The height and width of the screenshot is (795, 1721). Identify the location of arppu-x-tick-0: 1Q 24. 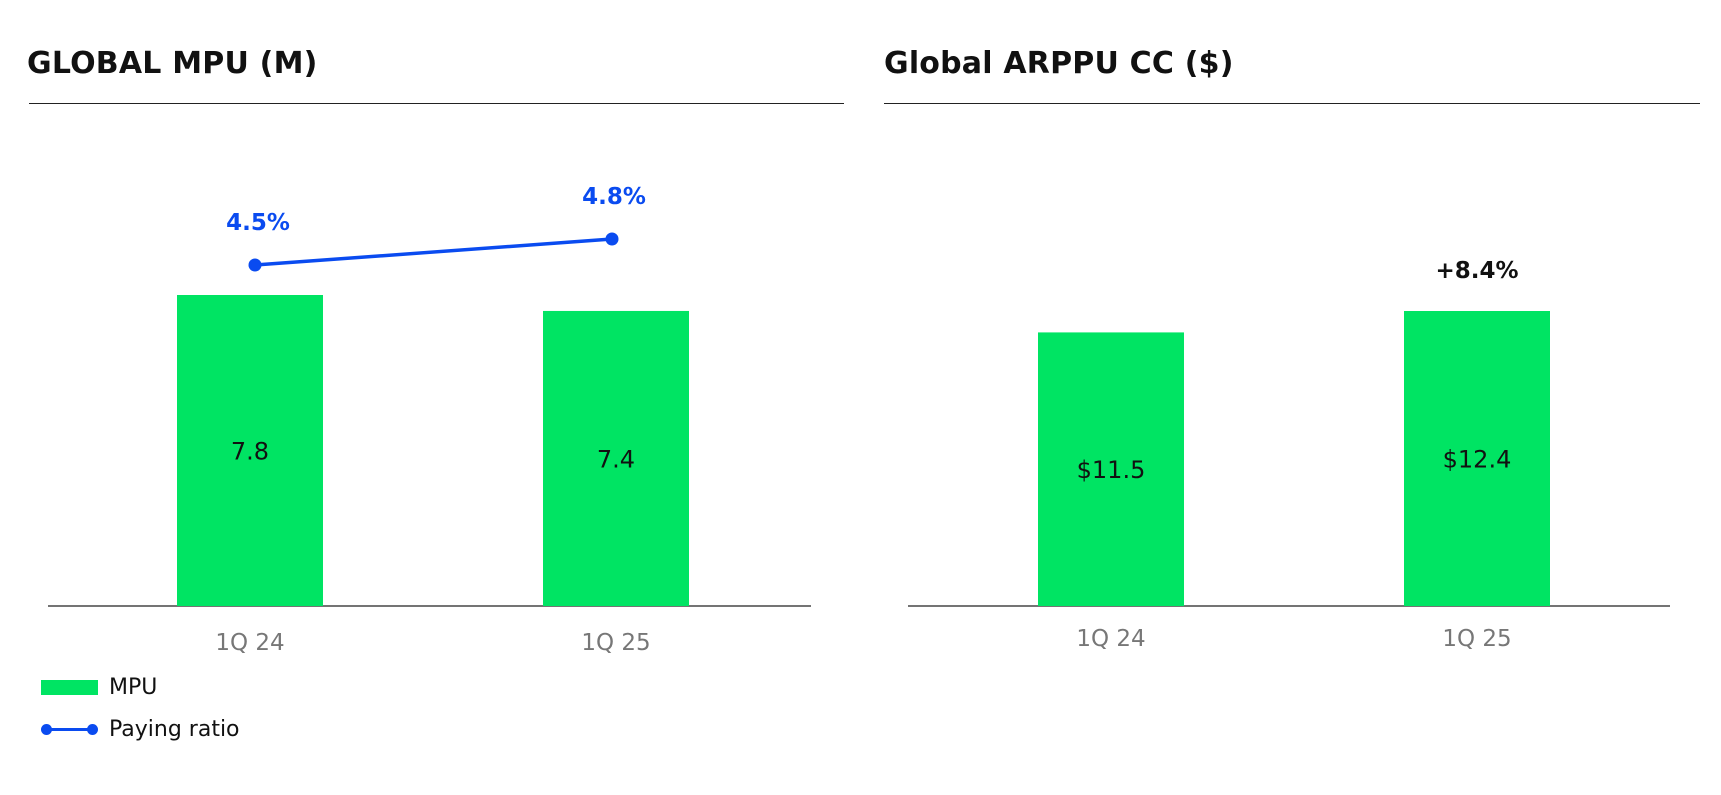
(1110, 639).